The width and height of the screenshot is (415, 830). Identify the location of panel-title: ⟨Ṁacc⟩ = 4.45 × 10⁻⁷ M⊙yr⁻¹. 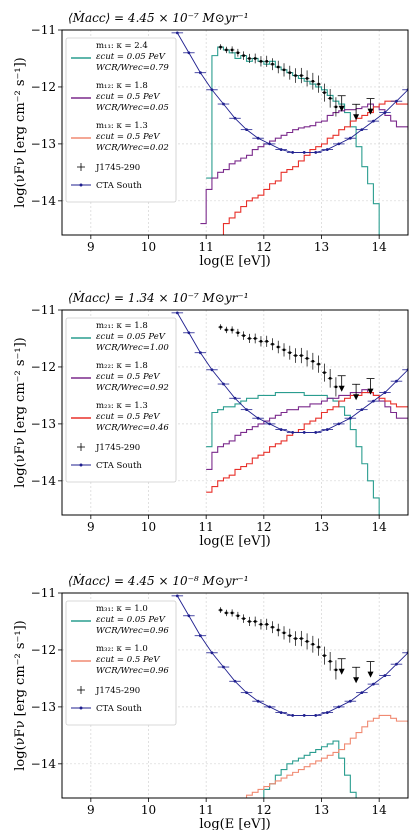
(158, 17).